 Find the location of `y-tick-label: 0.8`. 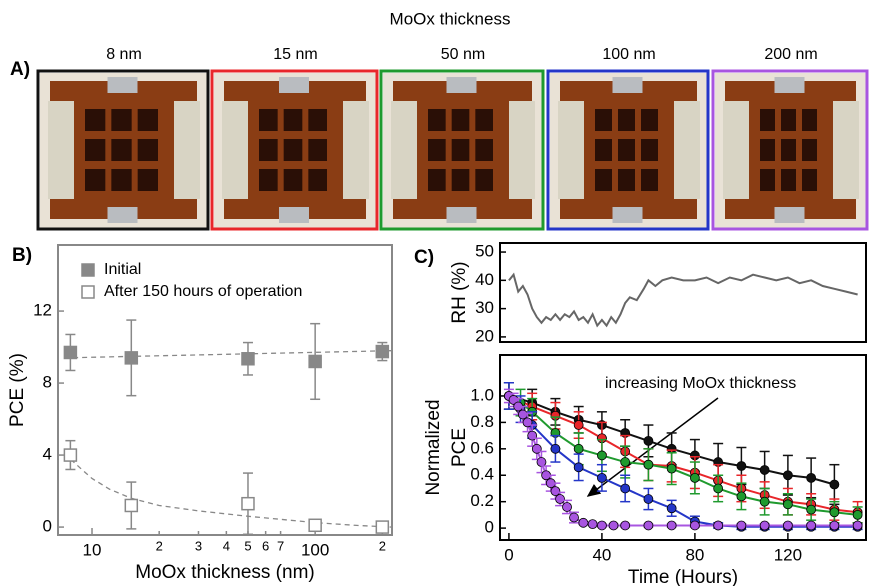

y-tick-label: 0.8 is located at coordinates (482, 421).